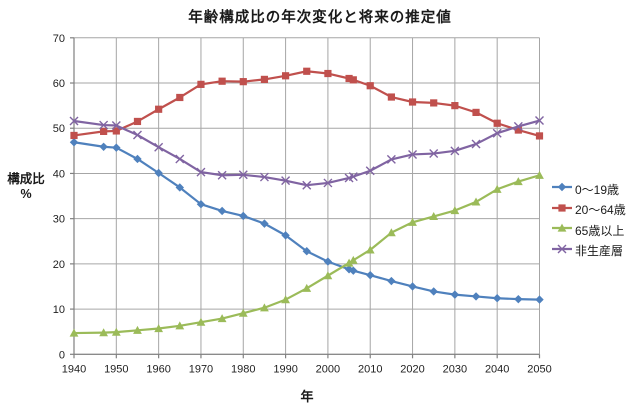  What do you see at coordinates (328, 369) in the screenshot?
I see `x-tick-label: 2000` at bounding box center [328, 369].